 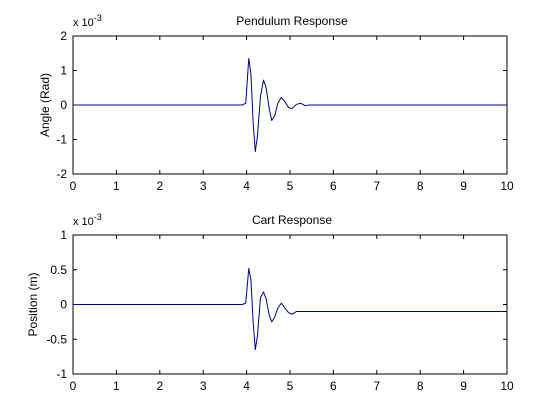 I want to click on pendulum-y-tick-label: 0, so click(x=63, y=105).